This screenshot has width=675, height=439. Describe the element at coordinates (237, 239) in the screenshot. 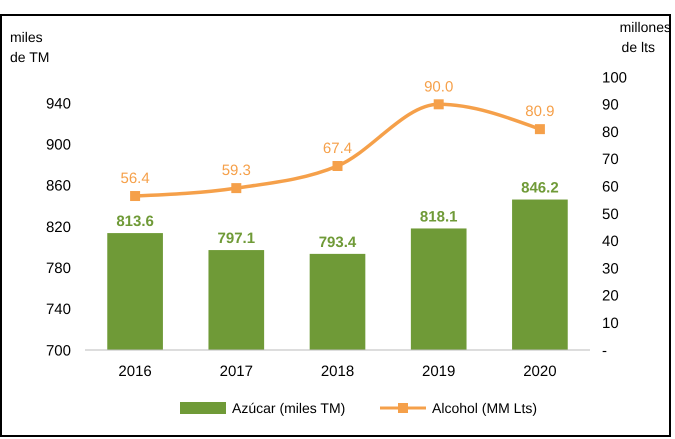

I see `data-label: 797.1` at that location.